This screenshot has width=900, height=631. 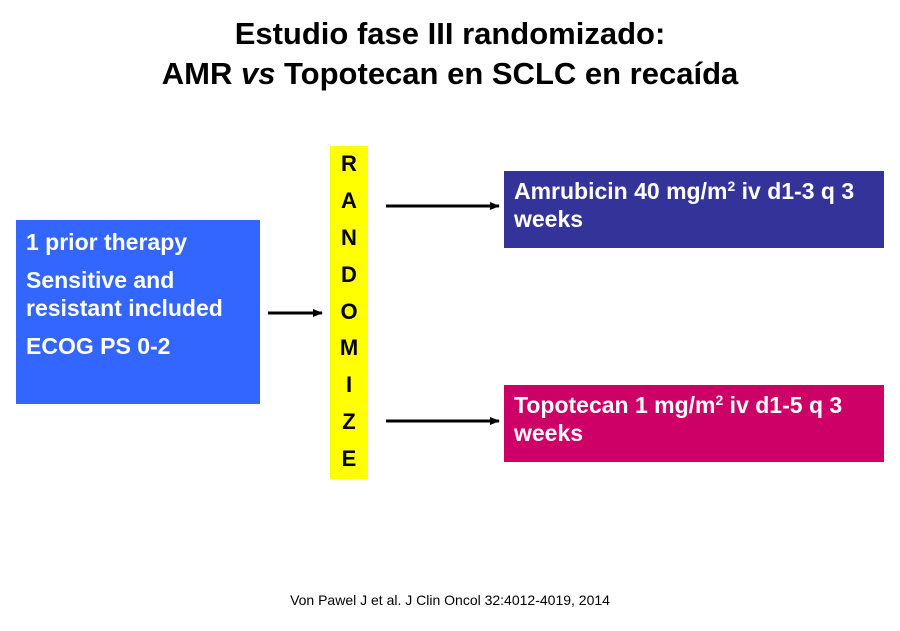 I want to click on randomize-letter: Z, so click(x=349, y=422).